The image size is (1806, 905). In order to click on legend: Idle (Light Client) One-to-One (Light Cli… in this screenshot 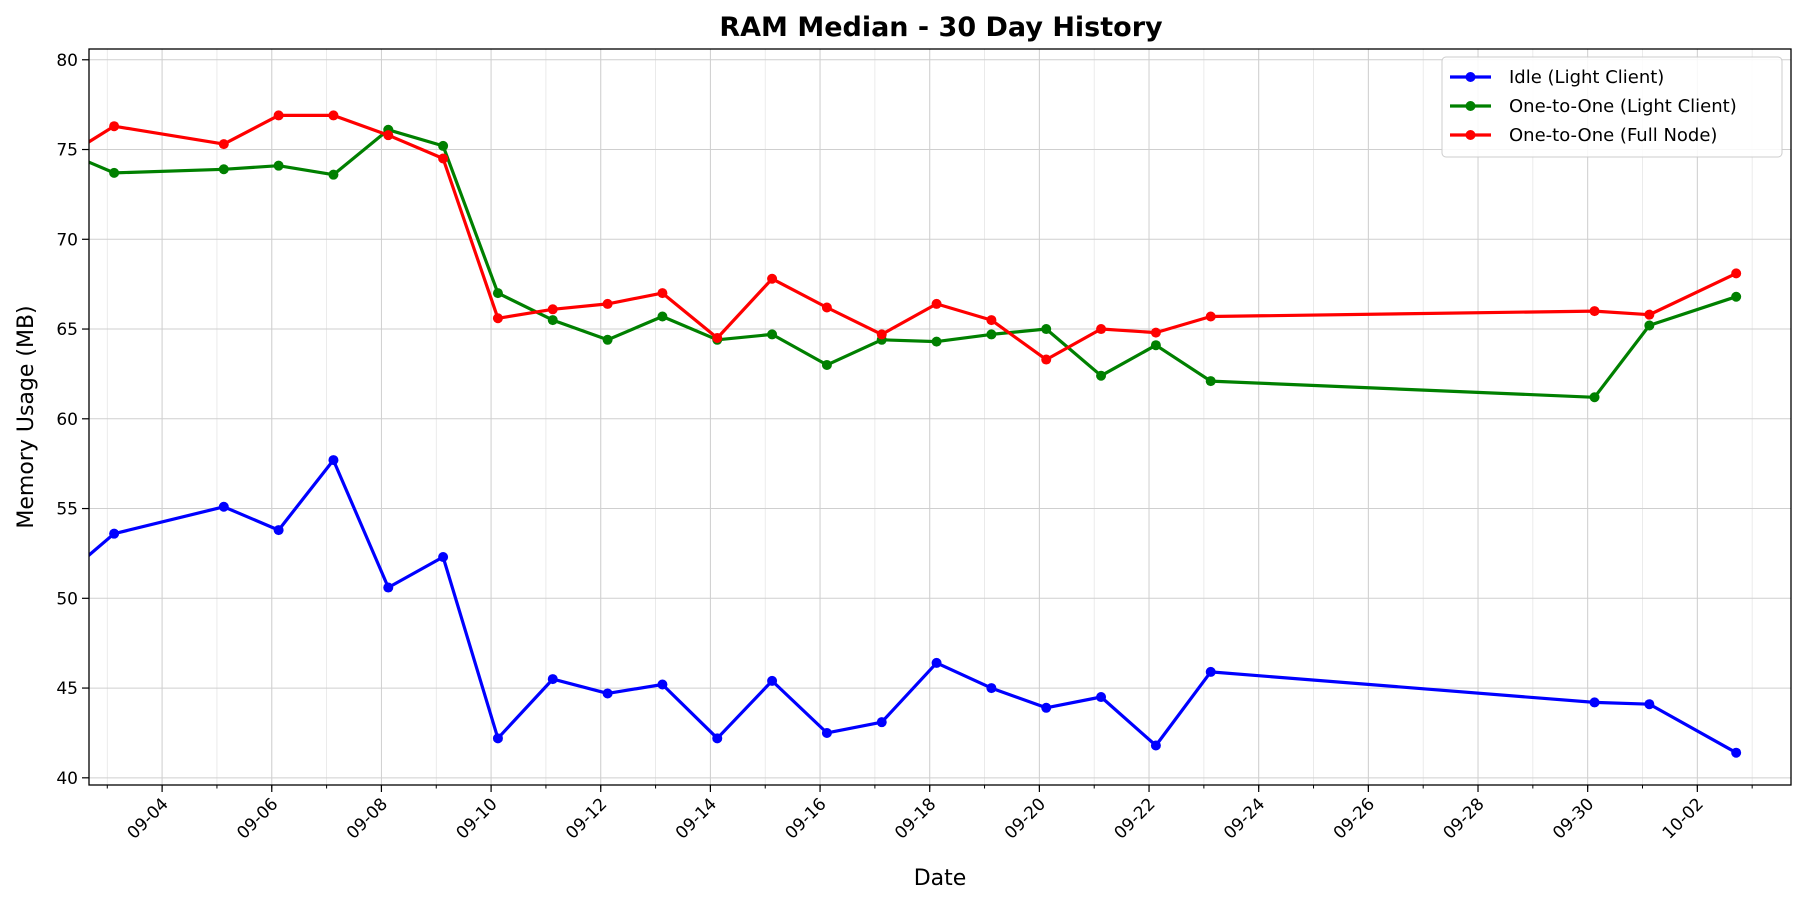, I will do `click(1612, 107)`.